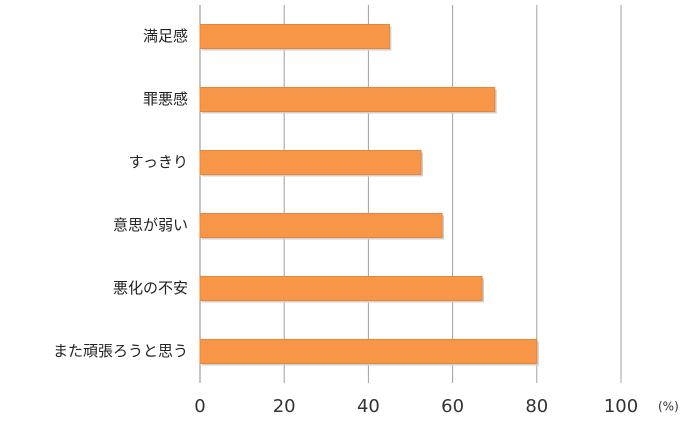 This screenshot has width=694, height=427. Describe the element at coordinates (165, 36) in the screenshot. I see `y-tick-label: 満足感` at that location.